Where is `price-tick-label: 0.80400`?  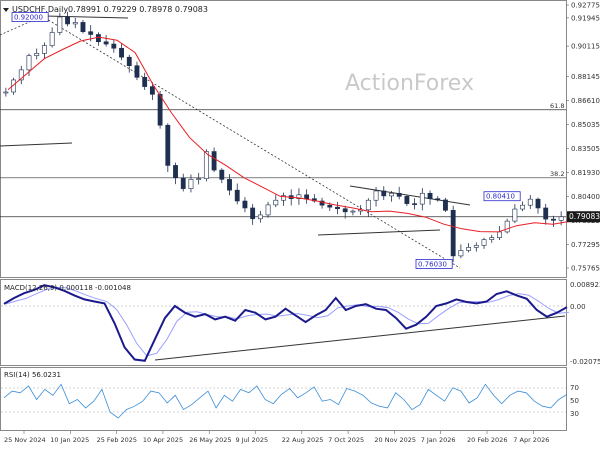 price-tick-label: 0.80400 is located at coordinates (585, 197).